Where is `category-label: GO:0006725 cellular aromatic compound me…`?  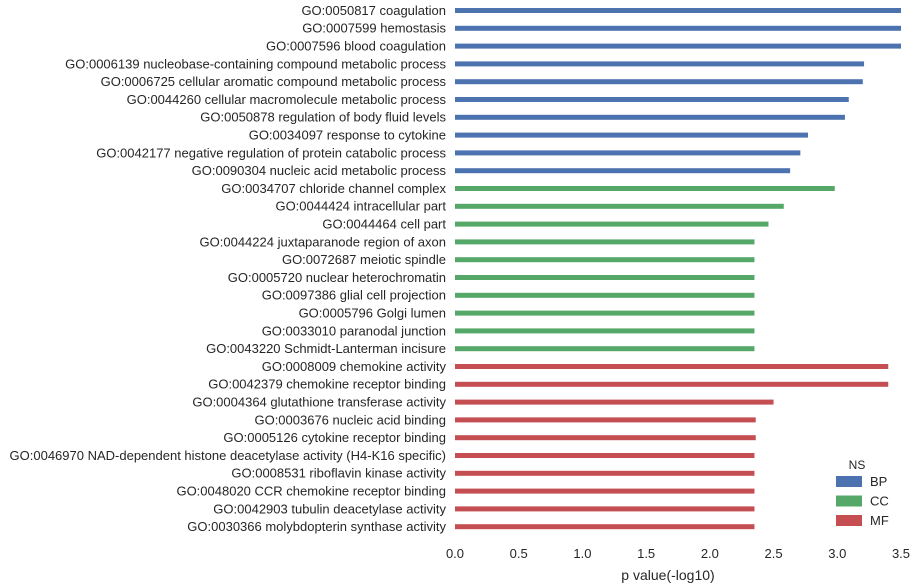
category-label: GO:0006725 cellular aromatic compound me… is located at coordinates (274, 81).